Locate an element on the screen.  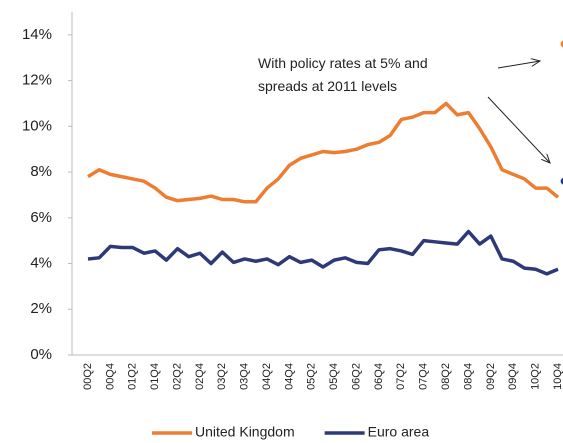
y-tick-label: 4% is located at coordinates (41, 263).